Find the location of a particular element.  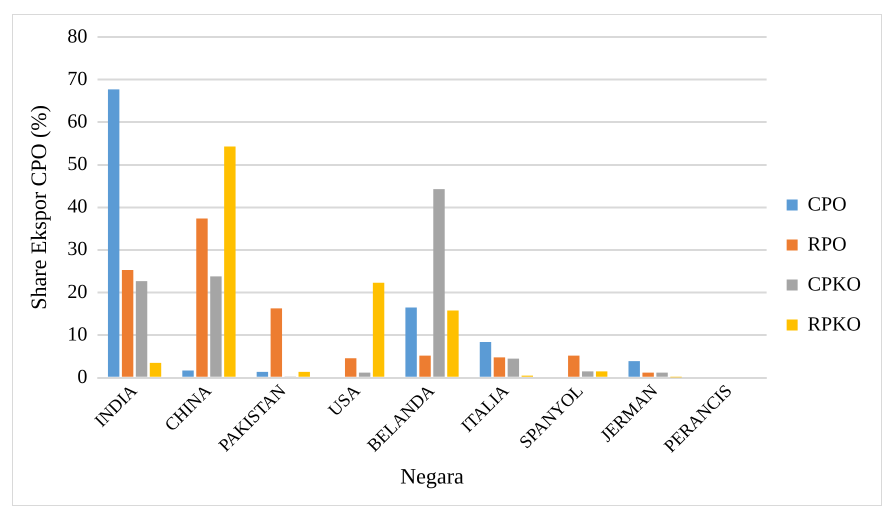

y-tick-label: 70 is located at coordinates (77, 79).